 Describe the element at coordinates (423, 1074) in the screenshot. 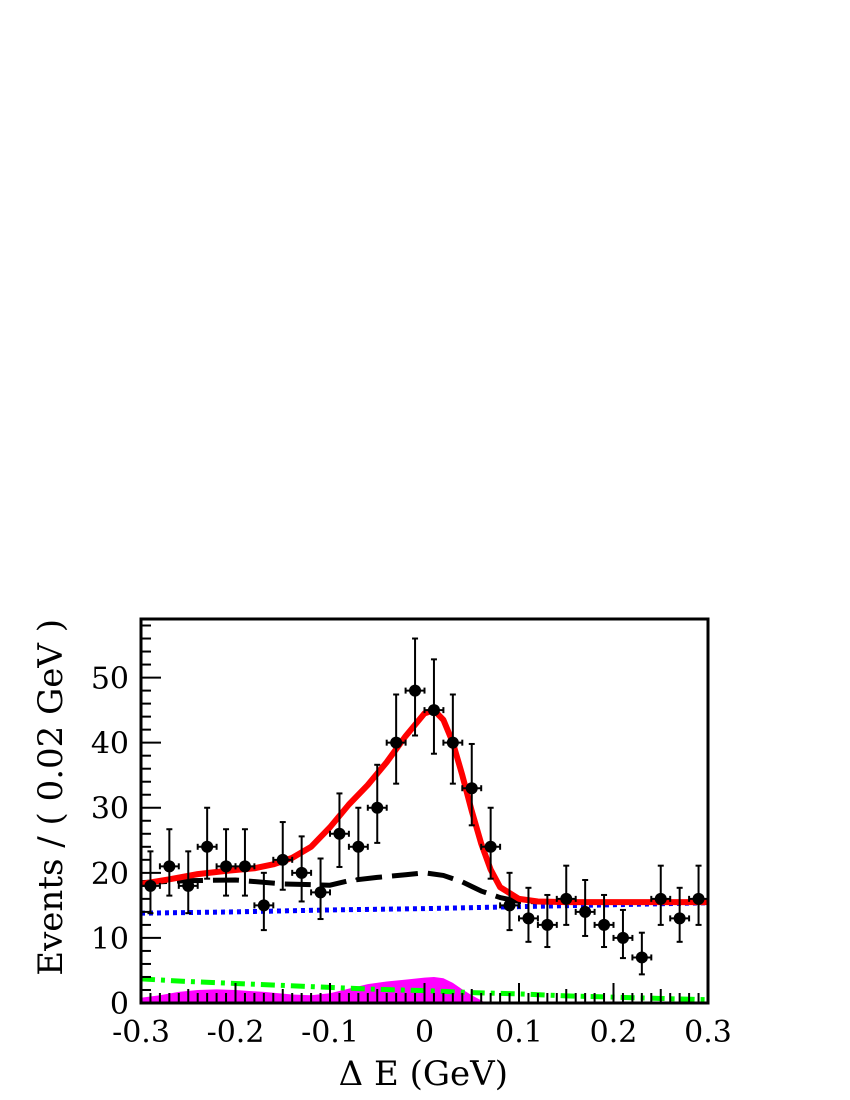

I see `x-axis-title: Δ E (GeV)` at that location.